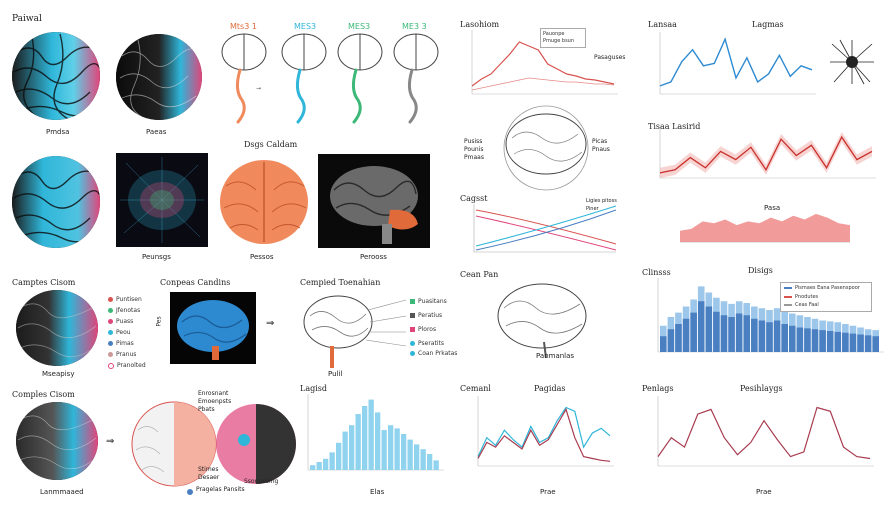 The height and width of the screenshot is (512, 896). What do you see at coordinates (555, 356) in the screenshot?
I see `col3-brain2-caption: Panmanlas` at bounding box center [555, 356].